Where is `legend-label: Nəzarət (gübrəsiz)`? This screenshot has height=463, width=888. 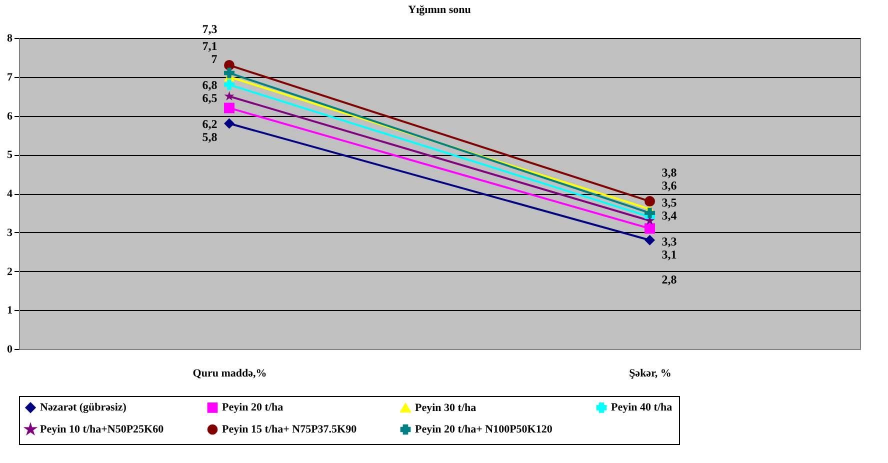
legend-label: Nəzarət (gübrəsiz) is located at coordinates (83, 408).